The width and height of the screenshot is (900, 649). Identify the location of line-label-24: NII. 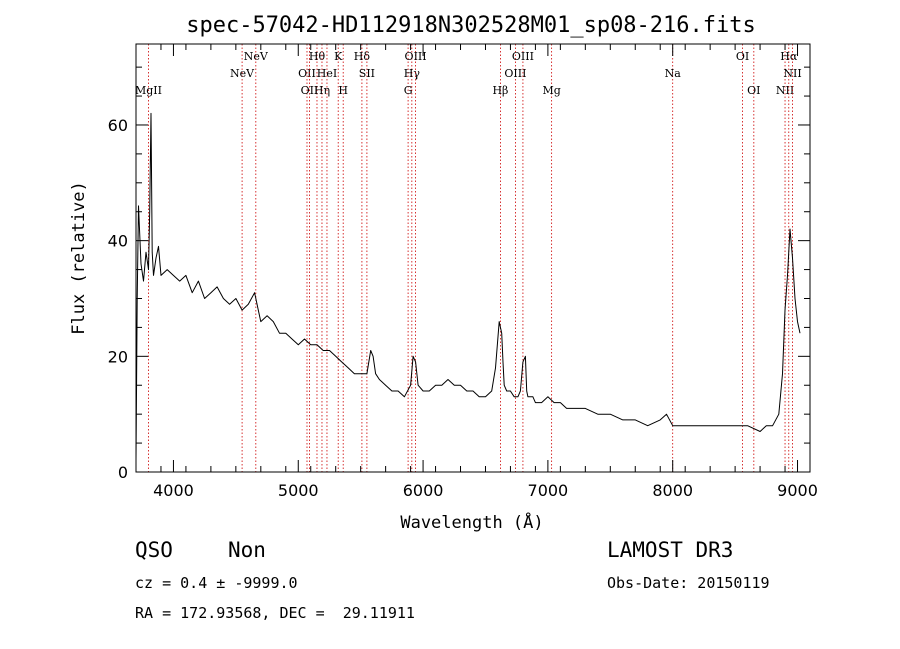
(792, 73).